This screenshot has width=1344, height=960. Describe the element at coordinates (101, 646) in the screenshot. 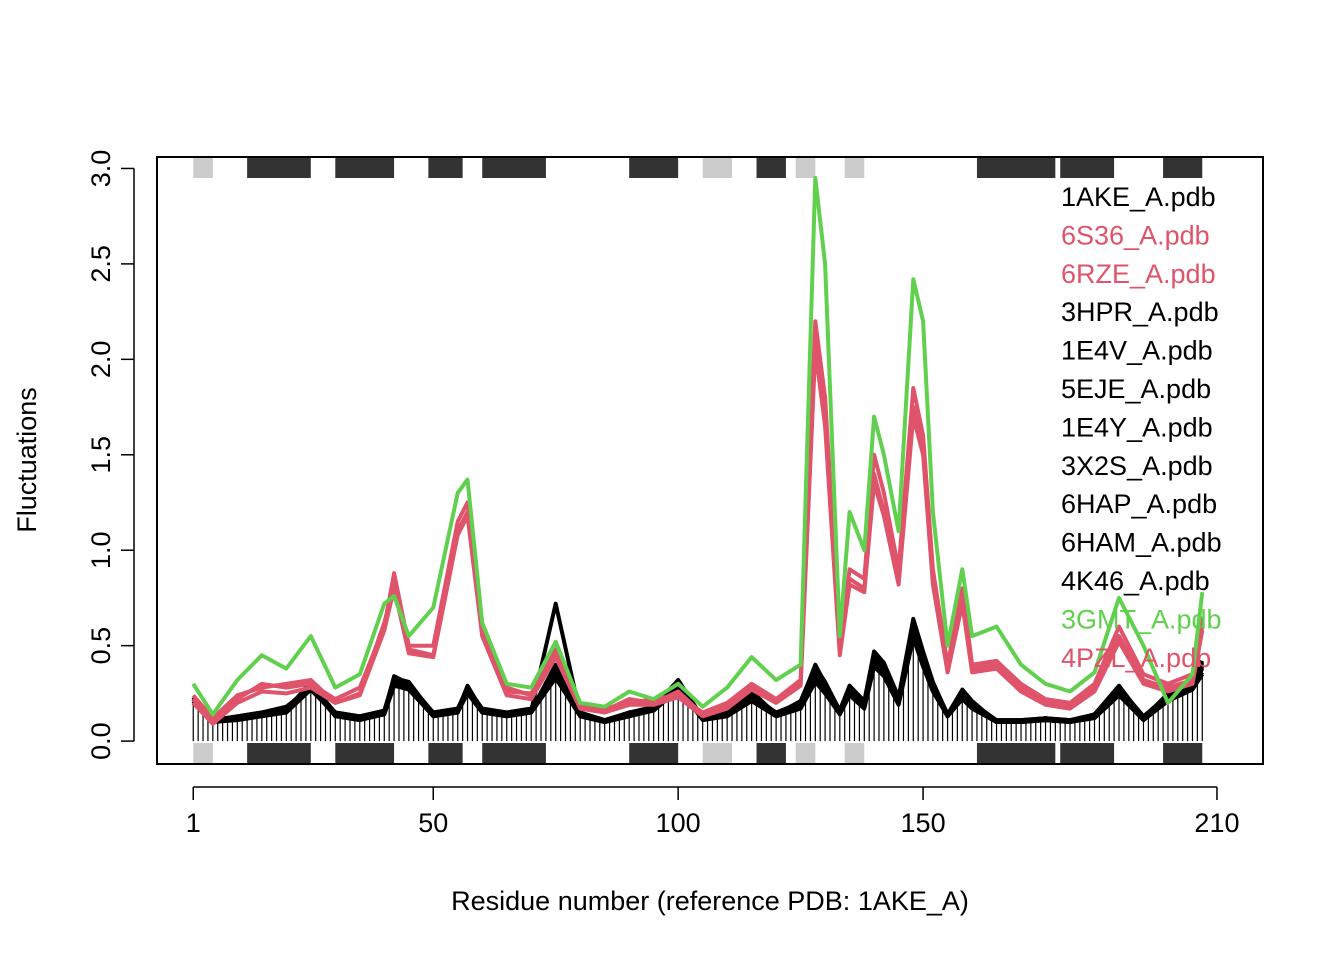

I see `y-tick-label-1: 0.5` at that location.